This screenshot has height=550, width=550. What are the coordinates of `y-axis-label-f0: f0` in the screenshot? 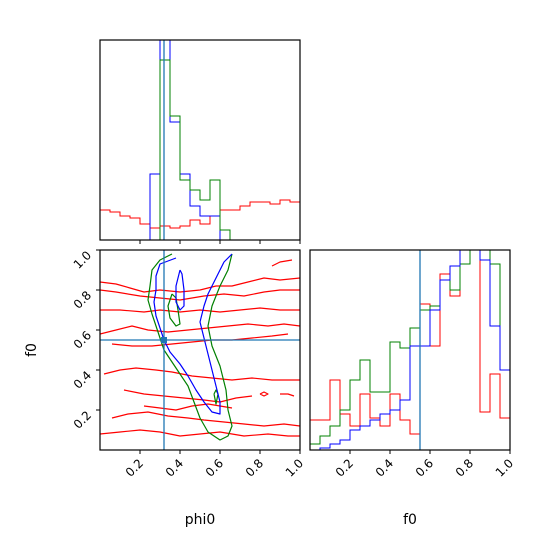 It's located at (32, 350).